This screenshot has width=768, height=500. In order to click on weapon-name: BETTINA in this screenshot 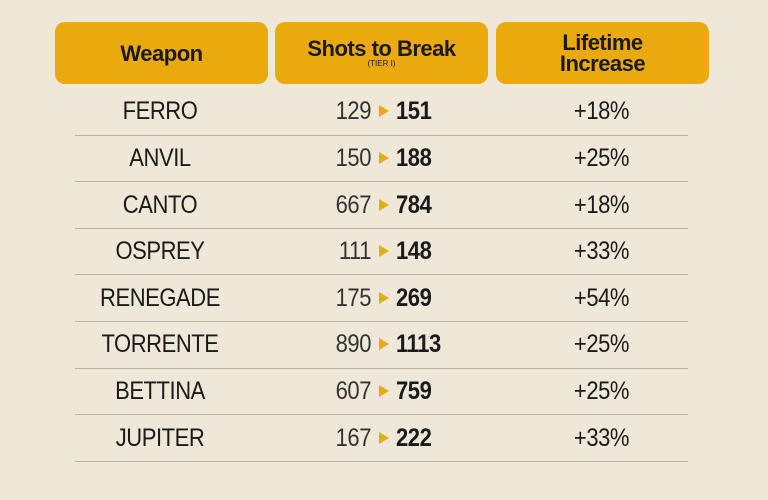, I will do `click(160, 390)`.